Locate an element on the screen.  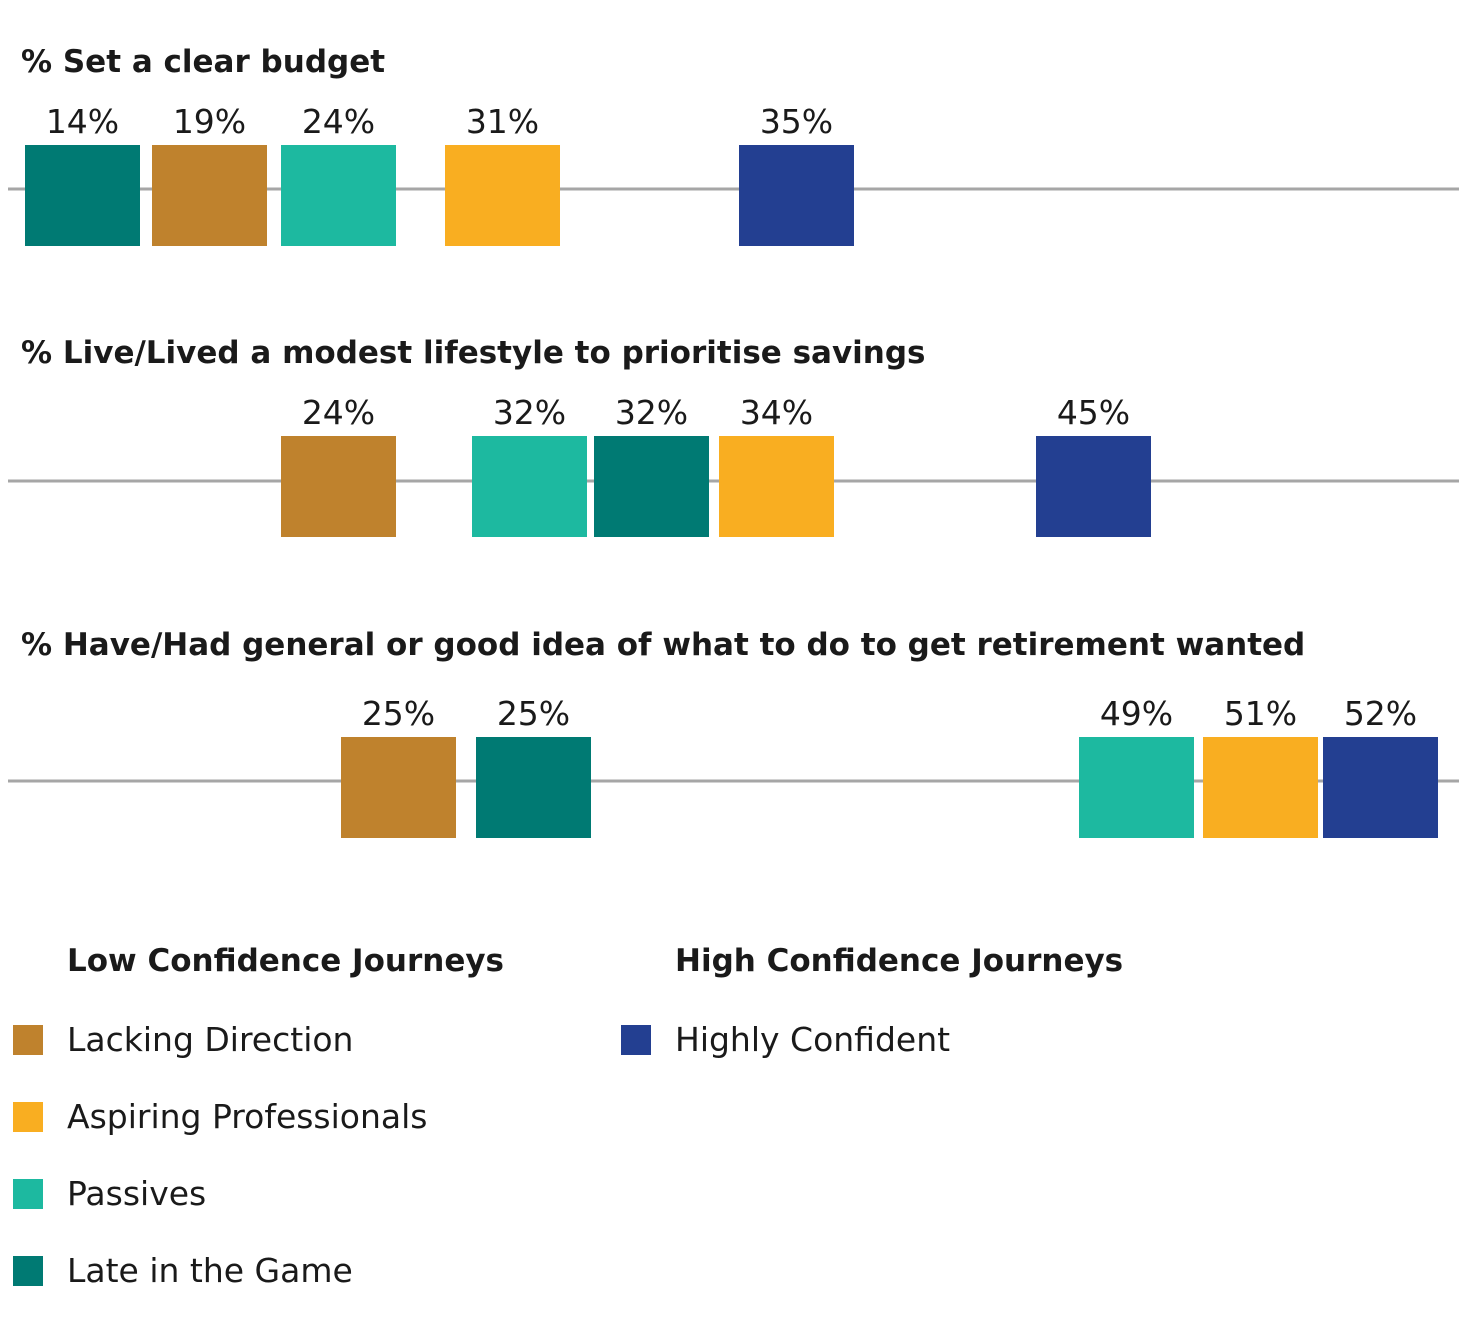
value-label-lacking-direction: 19% is located at coordinates (209, 121).